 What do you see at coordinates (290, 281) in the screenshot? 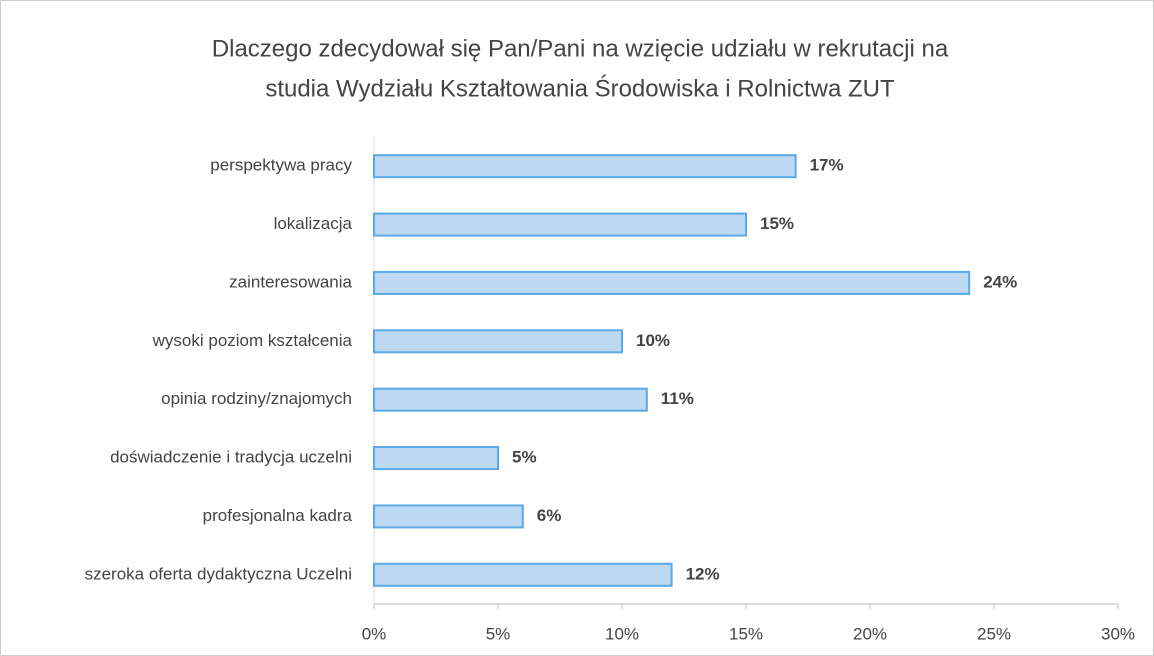
I see `y-tick-label: zainteresowania` at bounding box center [290, 281].